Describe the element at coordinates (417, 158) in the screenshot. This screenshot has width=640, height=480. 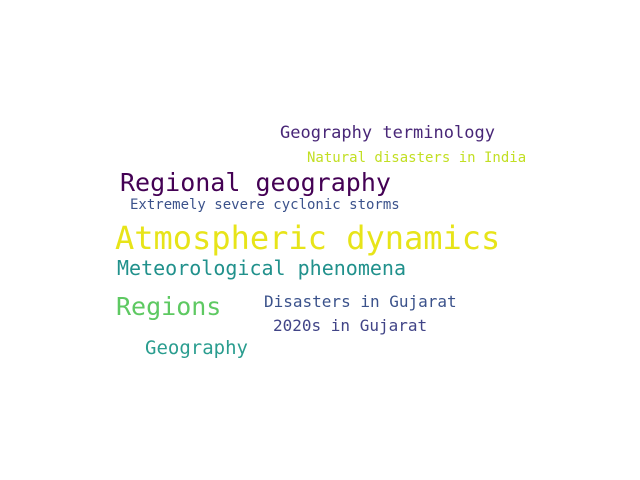
I see `word-natural-disasters-in-india: Natural disasters in India` at that location.